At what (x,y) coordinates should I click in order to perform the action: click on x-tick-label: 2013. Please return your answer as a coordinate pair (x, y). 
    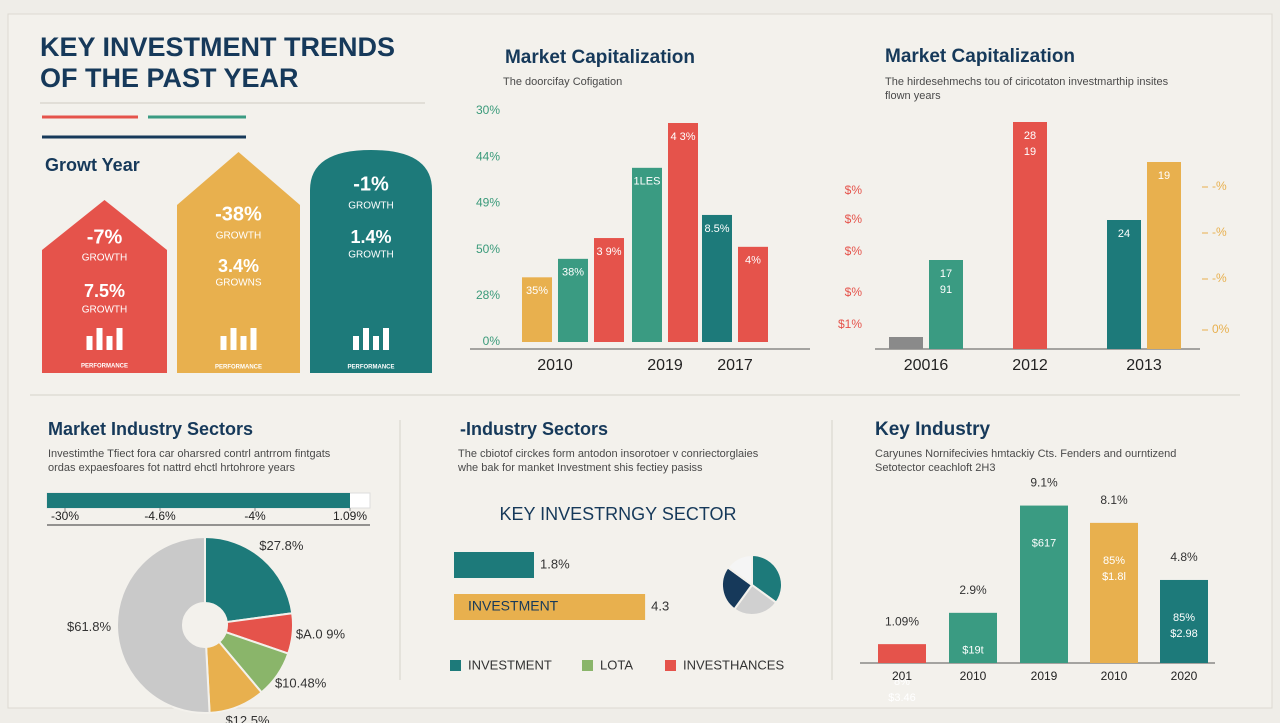
    Looking at the image, I should click on (1144, 365).